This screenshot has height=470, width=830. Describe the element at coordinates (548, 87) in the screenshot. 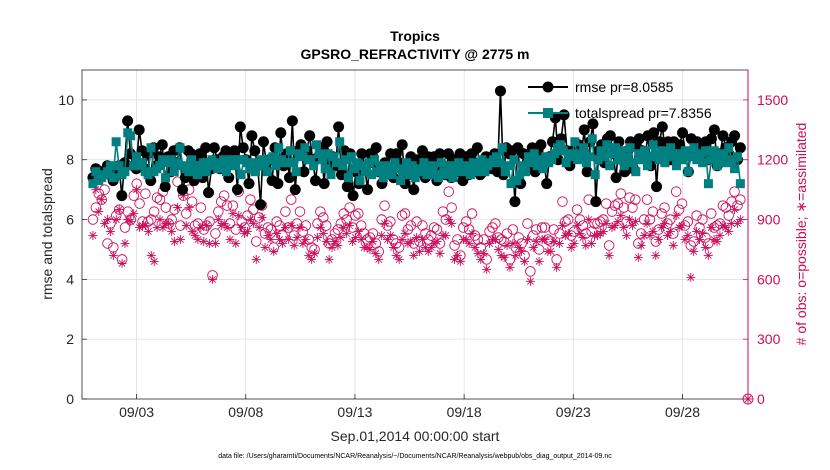

I see `legend-marker-rmse` at that location.